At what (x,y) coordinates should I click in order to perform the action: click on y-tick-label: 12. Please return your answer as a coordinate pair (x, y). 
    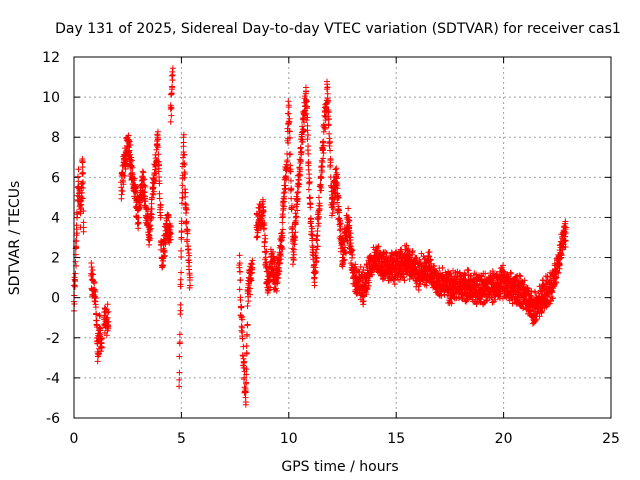
    Looking at the image, I should click on (51, 58).